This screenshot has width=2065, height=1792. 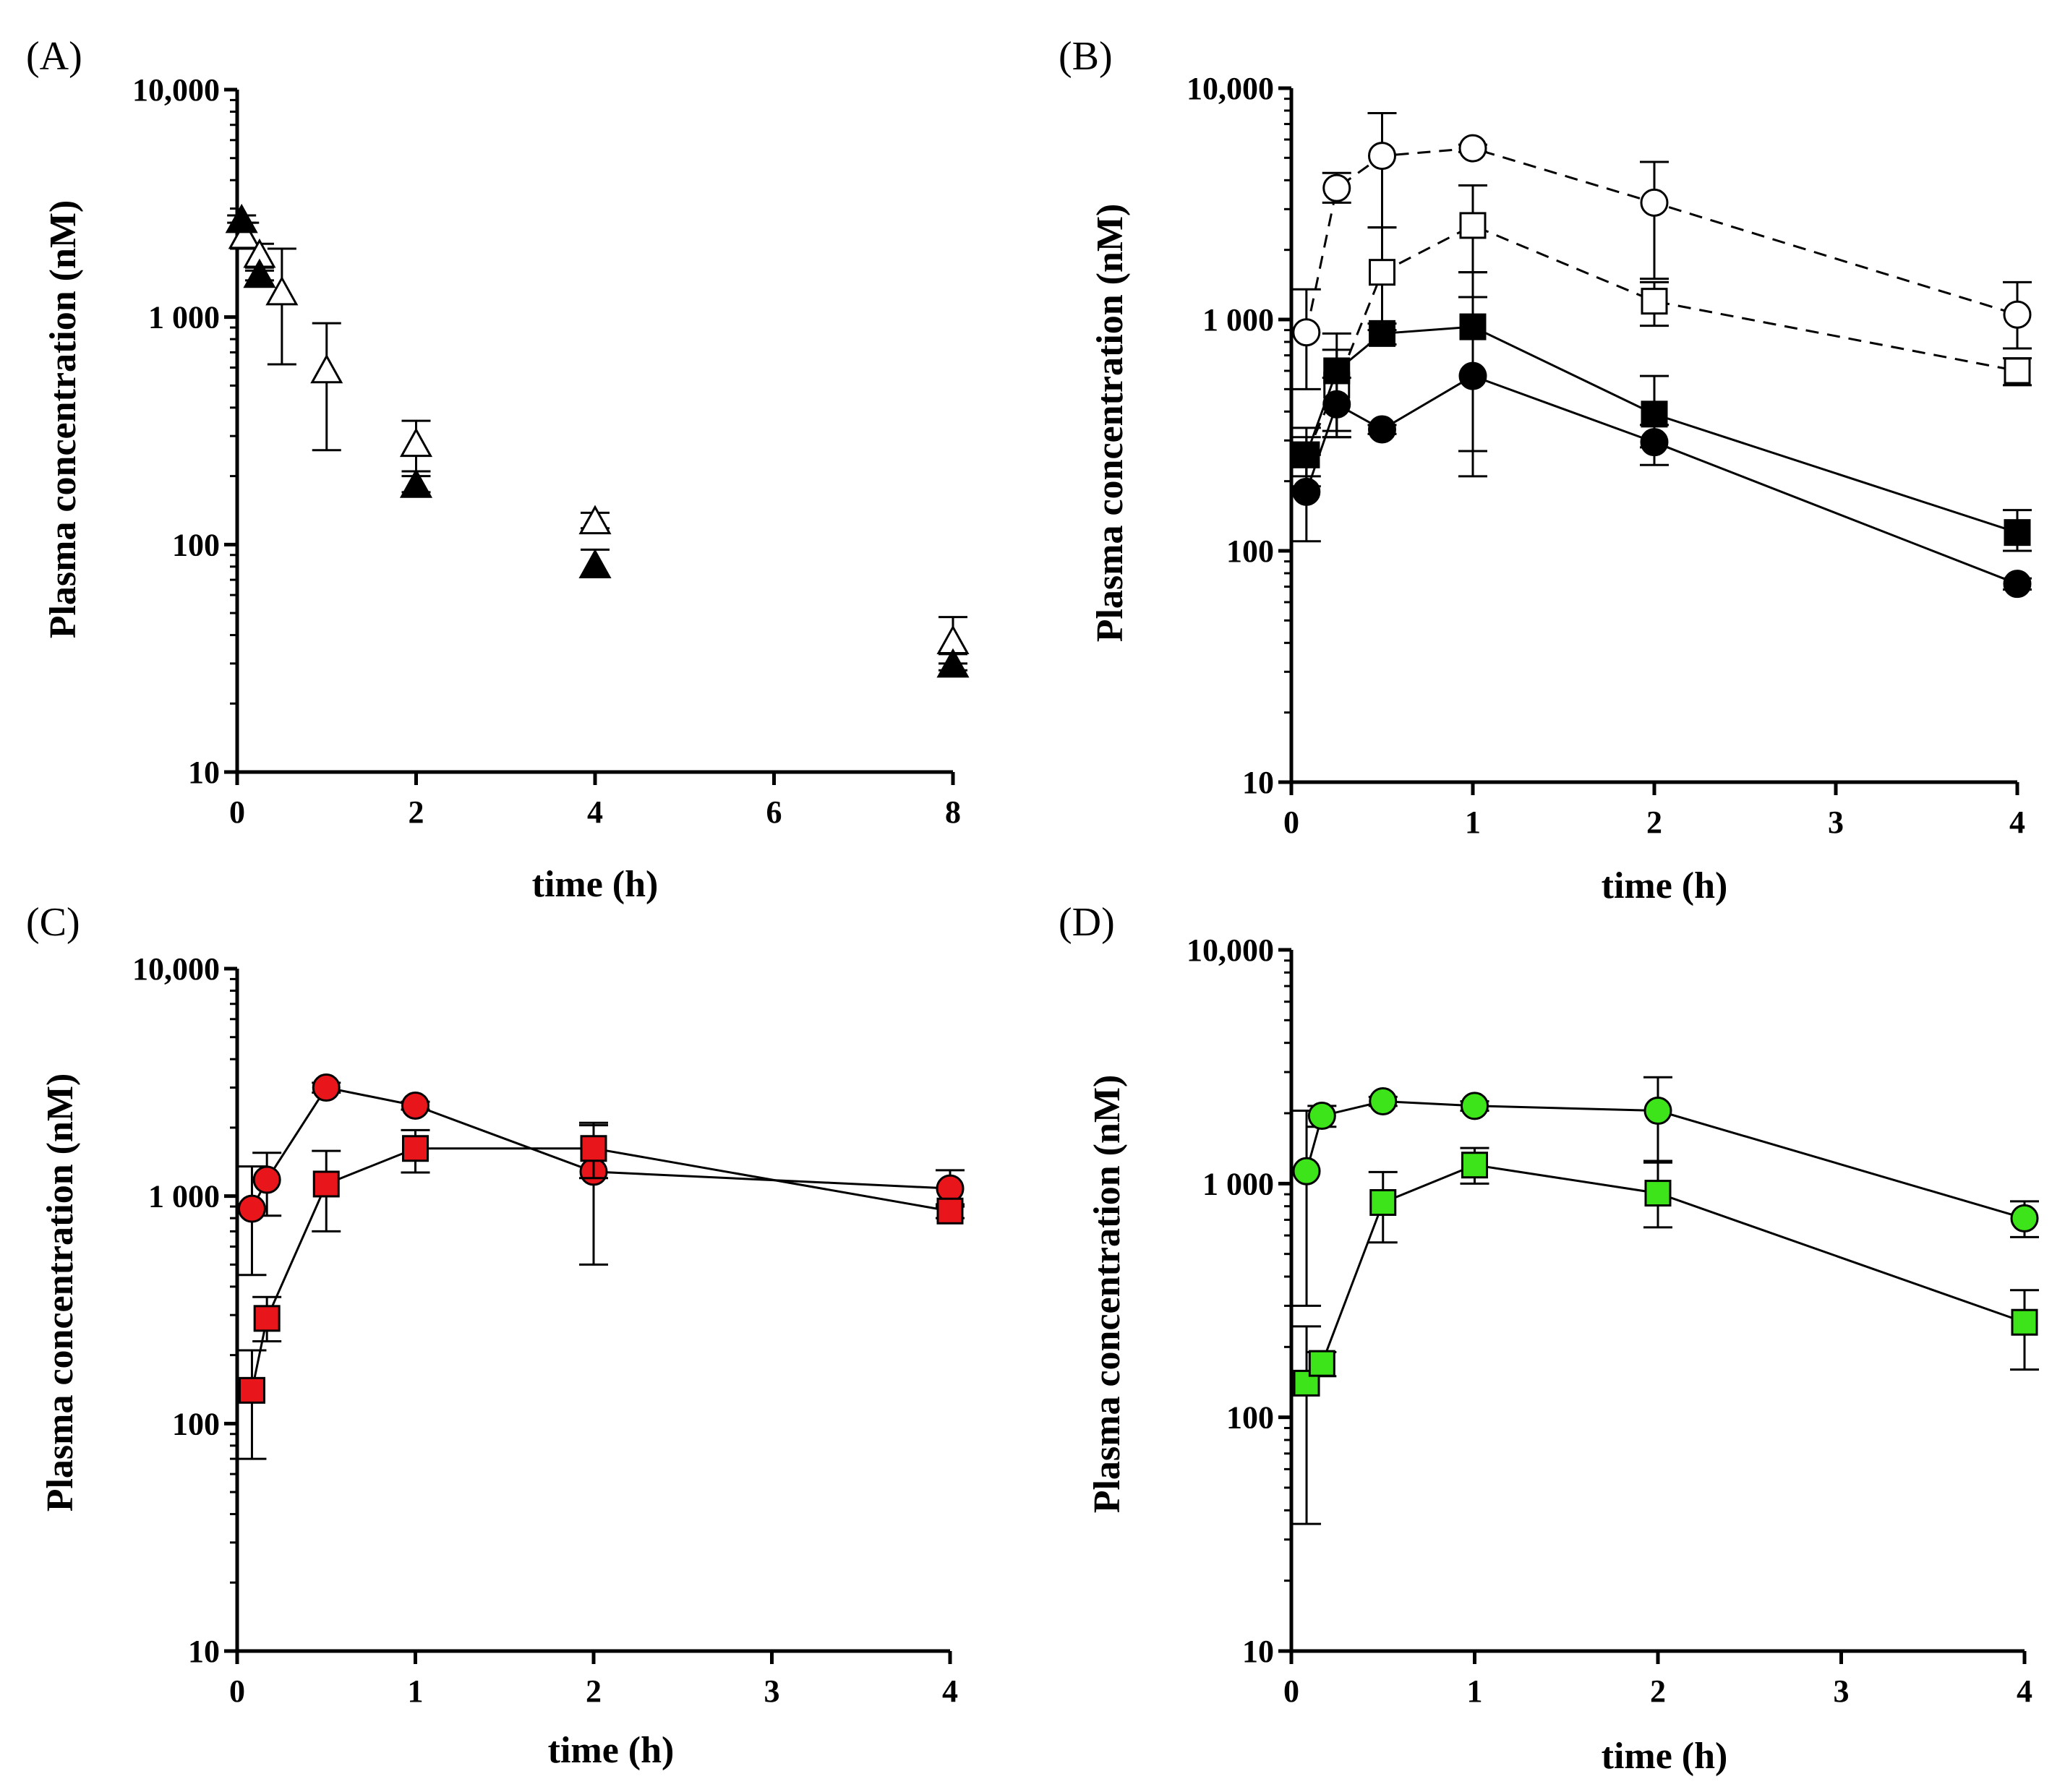 I want to click on x-tick-label: 6, so click(x=774, y=812).